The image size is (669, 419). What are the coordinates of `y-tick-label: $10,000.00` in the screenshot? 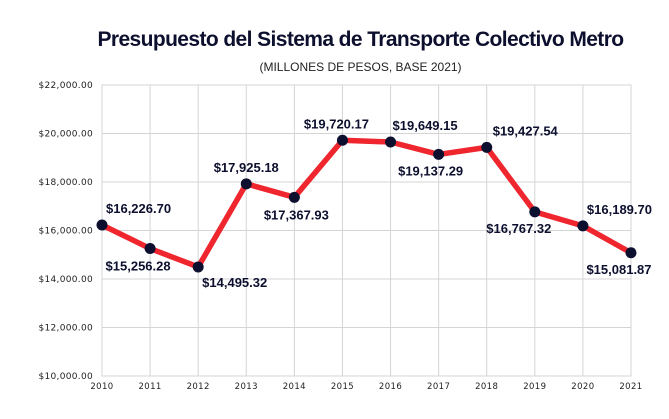 It's located at (65, 377).